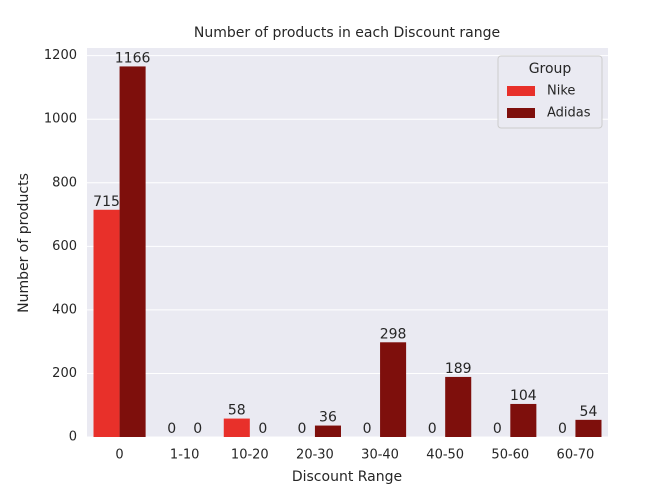 The width and height of the screenshot is (656, 497). What do you see at coordinates (133, 58) in the screenshot?
I see `value-label: 1166` at bounding box center [133, 58].